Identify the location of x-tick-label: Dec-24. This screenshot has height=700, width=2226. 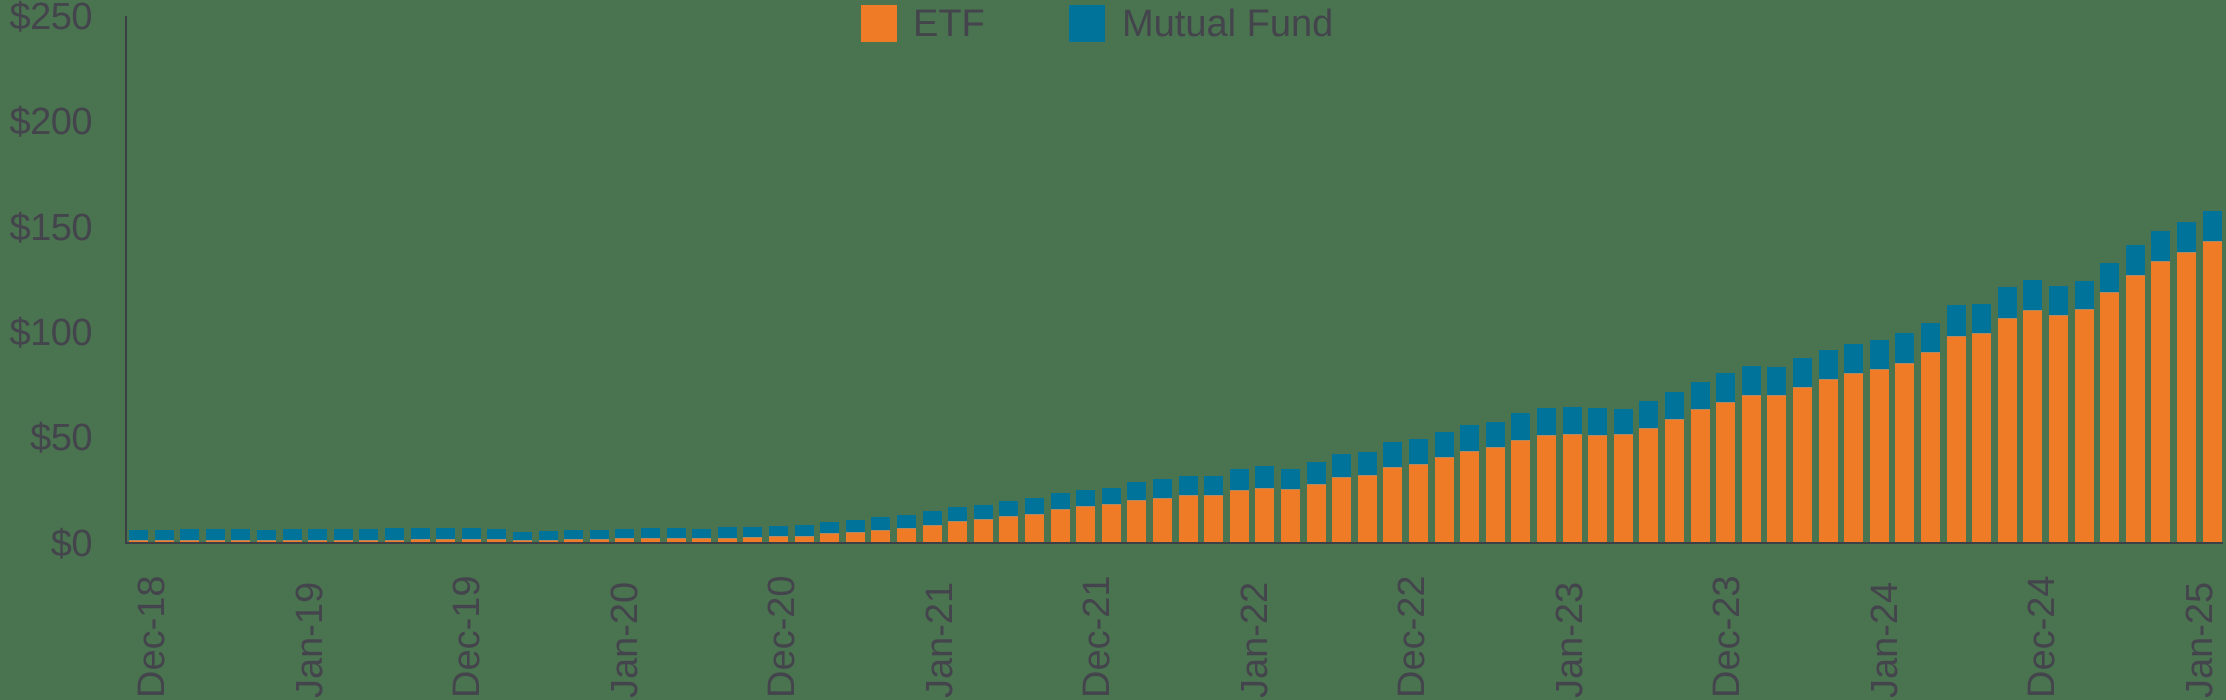
(2042, 637).